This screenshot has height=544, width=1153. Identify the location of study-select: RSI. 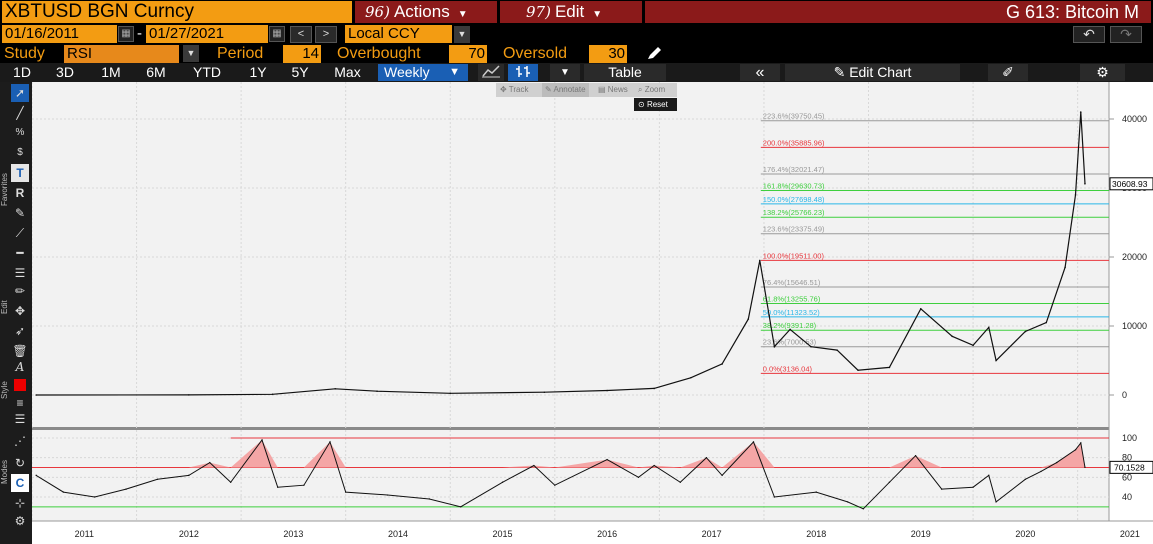
(121, 54).